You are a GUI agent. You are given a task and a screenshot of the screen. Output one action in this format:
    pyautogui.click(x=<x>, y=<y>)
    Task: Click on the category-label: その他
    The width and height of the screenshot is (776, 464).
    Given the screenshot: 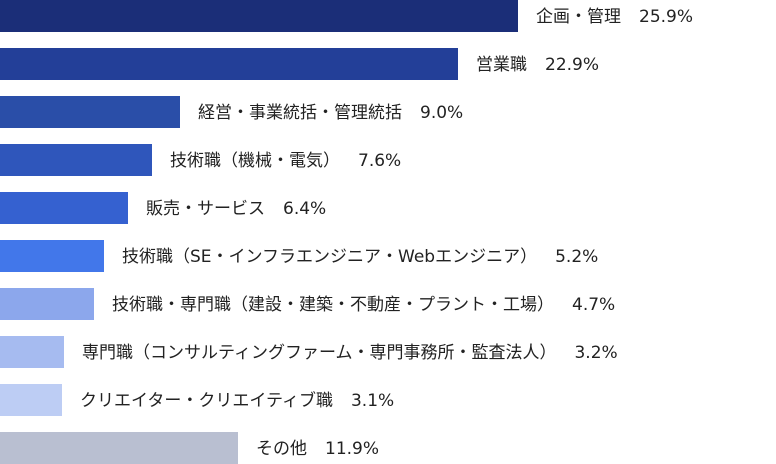 What is the action you would take?
    pyautogui.click(x=281, y=449)
    